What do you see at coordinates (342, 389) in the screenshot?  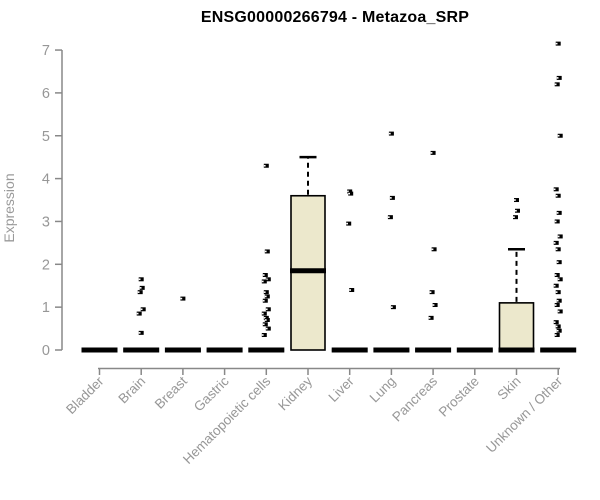 I see `x-tick-label: Liver` at bounding box center [342, 389].